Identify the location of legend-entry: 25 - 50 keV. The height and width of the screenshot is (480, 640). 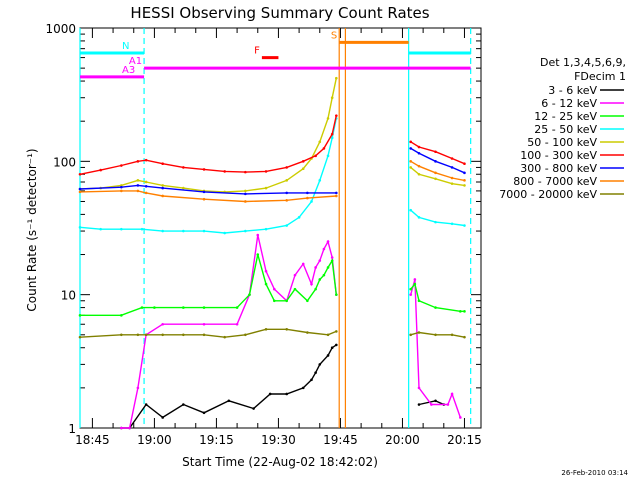
(565, 129).